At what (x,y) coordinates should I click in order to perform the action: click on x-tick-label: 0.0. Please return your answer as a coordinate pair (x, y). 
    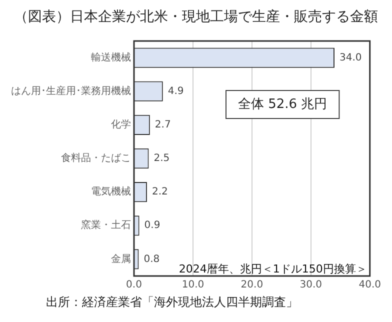
    Looking at the image, I should click on (134, 285).